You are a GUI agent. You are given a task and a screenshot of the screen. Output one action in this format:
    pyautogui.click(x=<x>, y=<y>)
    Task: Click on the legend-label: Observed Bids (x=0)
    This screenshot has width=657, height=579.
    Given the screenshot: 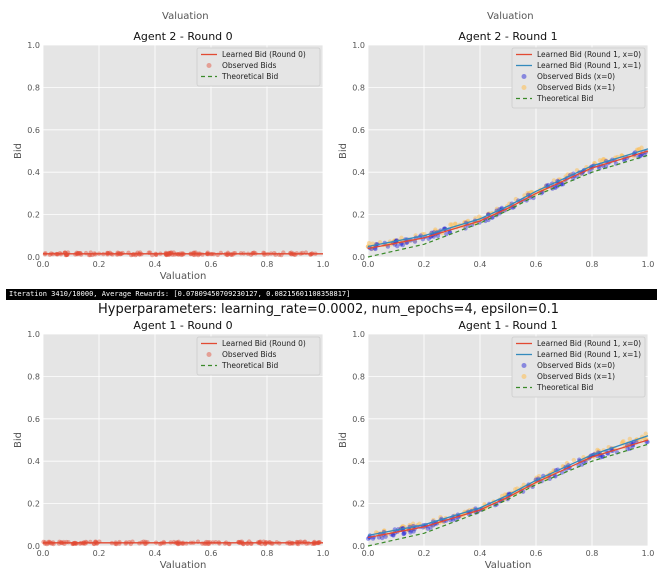 What is the action you would take?
    pyautogui.click(x=576, y=365)
    